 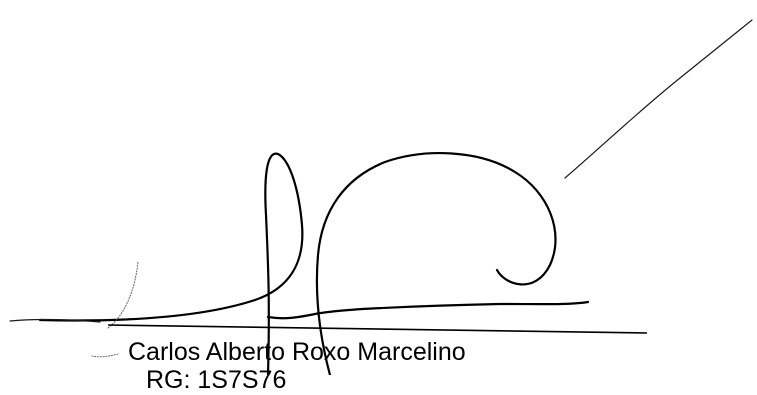 What do you see at coordinates (658, 99) in the screenshot?
I see `signature-stroke-diagonal` at bounding box center [658, 99].